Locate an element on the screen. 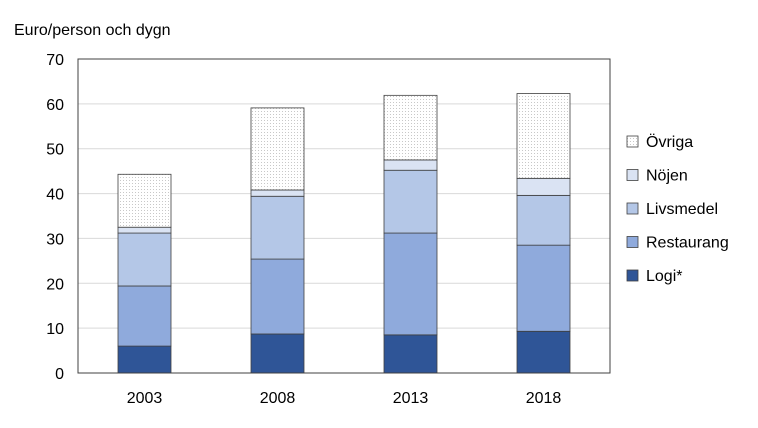  y-axis-title: Euro/person och dygn is located at coordinates (92, 30).